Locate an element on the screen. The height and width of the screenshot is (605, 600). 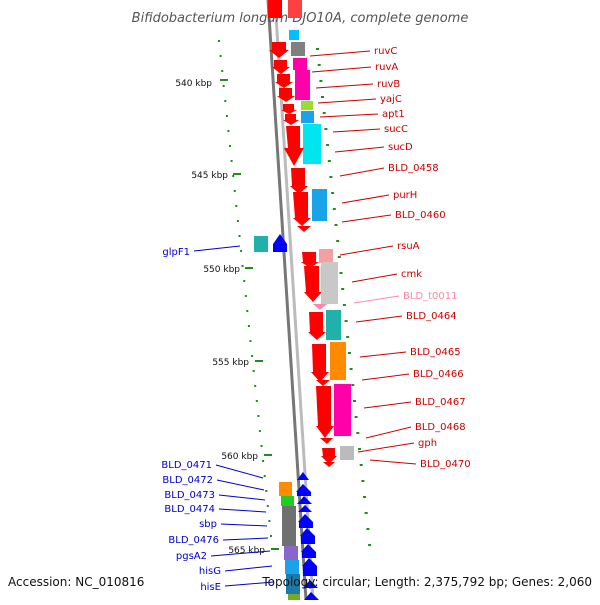
gene-label-BLD_0476: BLD_0476 is located at coordinates (193, 540).